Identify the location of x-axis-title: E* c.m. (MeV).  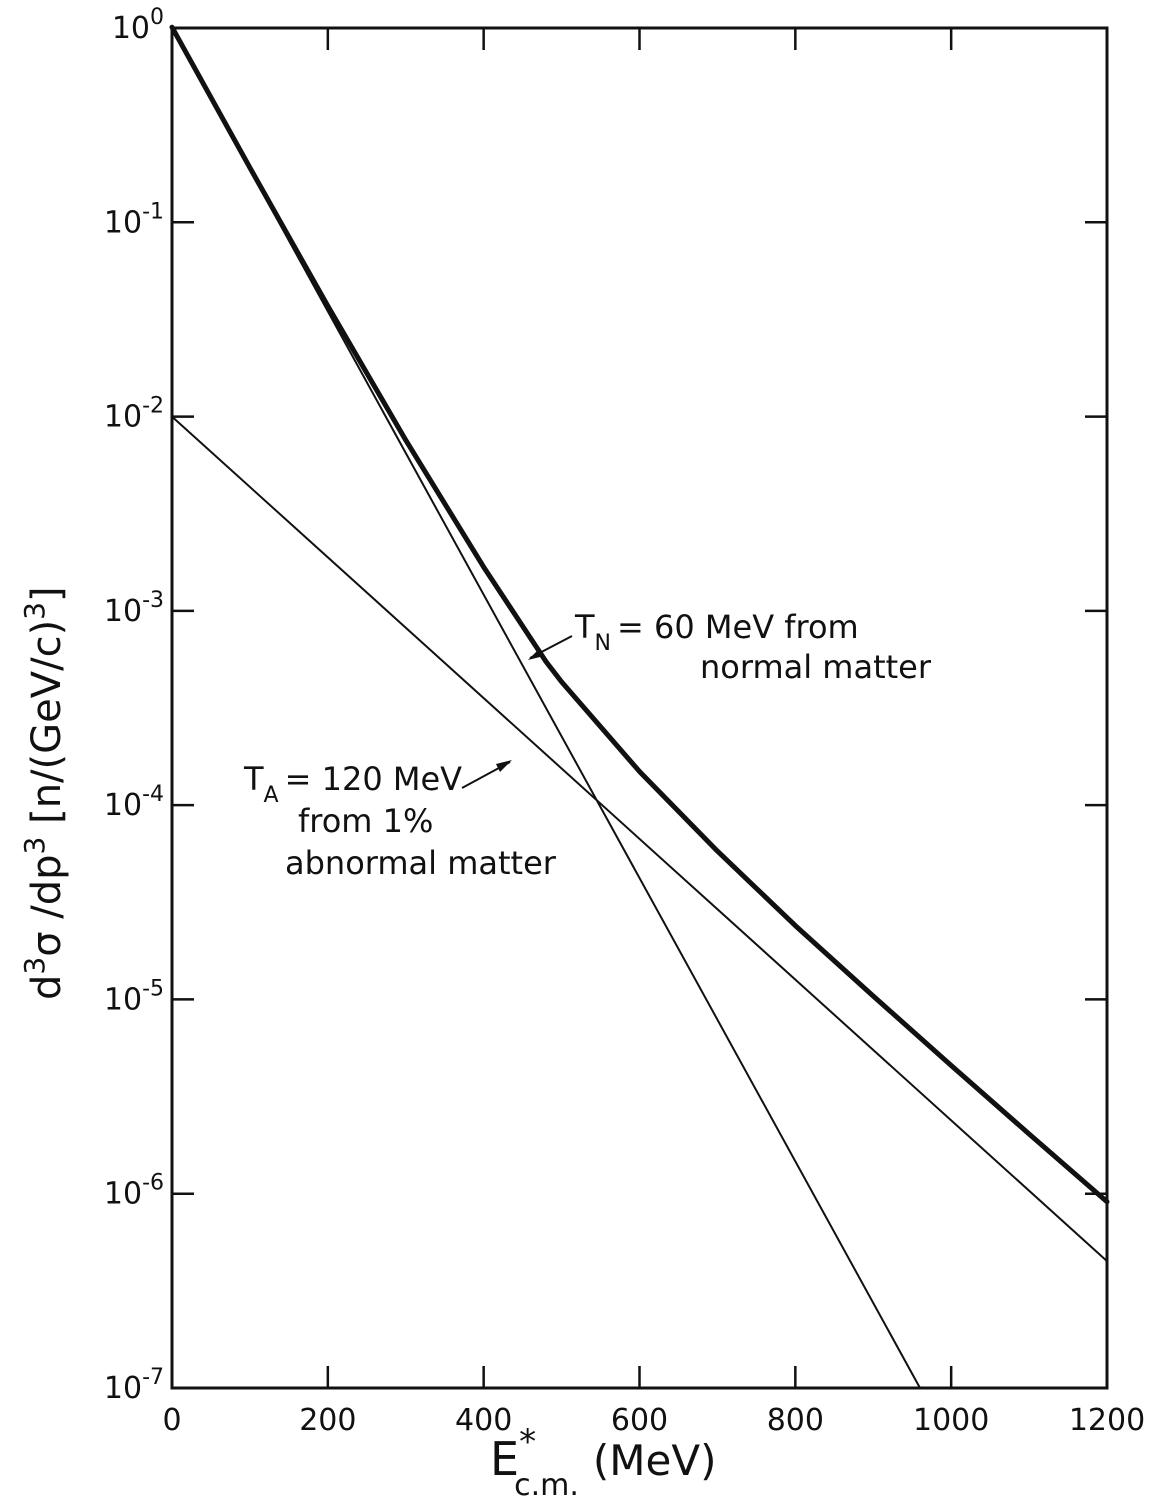
(603, 1459).